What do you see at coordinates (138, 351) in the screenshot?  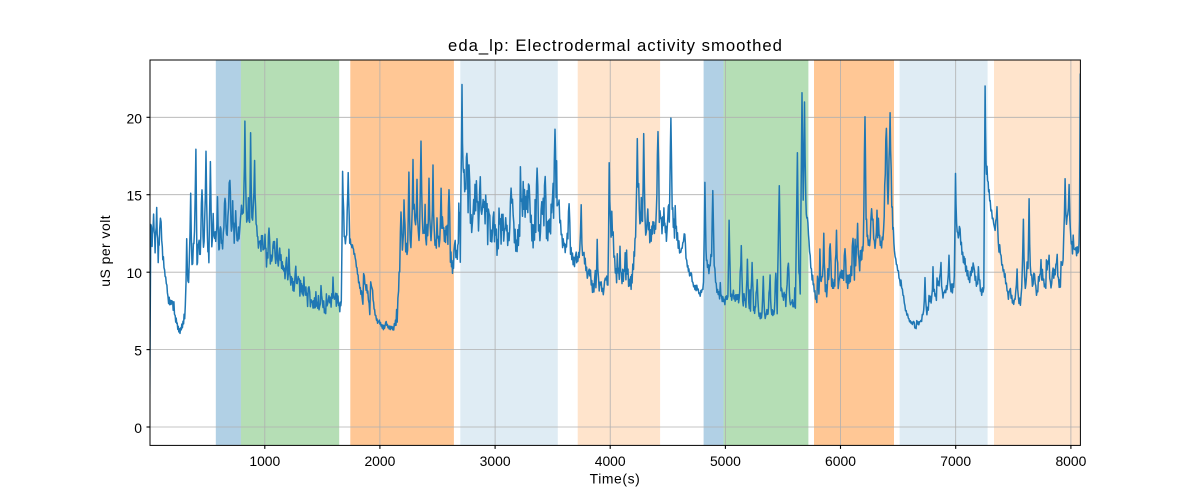 I see `svg-text: 5` at bounding box center [138, 351].